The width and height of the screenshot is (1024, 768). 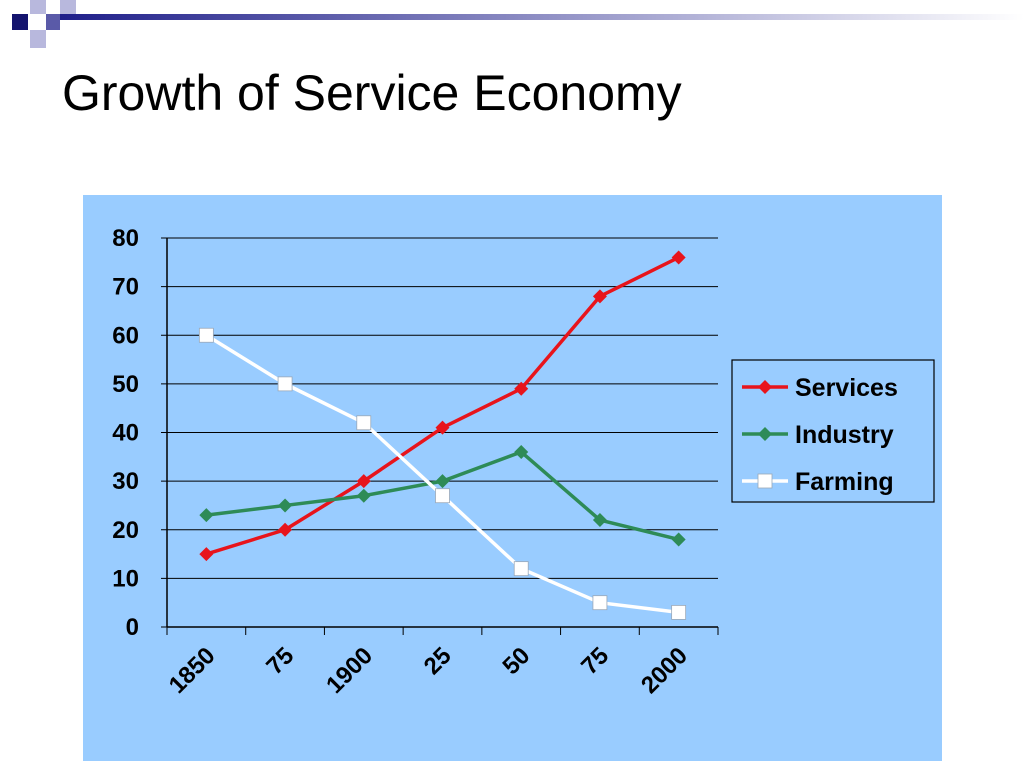 I want to click on legend-item-services: Services, so click(x=820, y=388).